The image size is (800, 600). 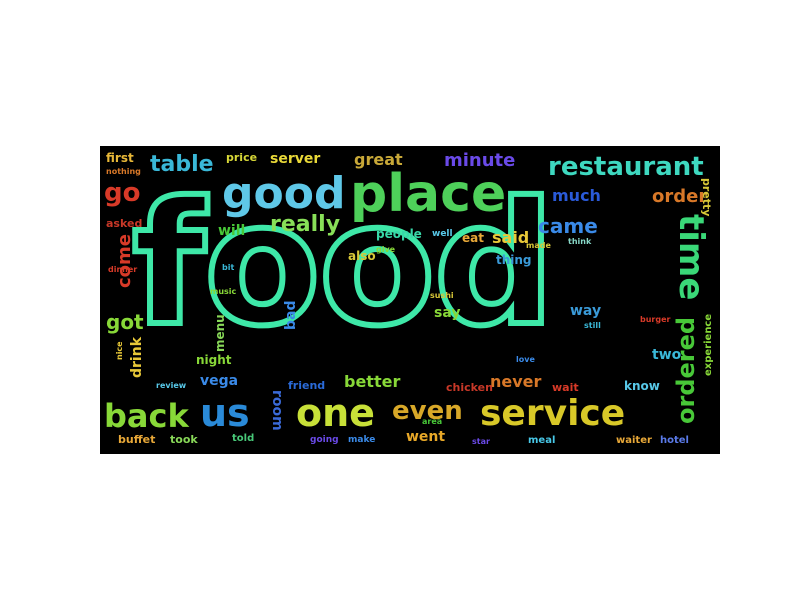 I want to click on word-even: even, so click(x=427, y=411).